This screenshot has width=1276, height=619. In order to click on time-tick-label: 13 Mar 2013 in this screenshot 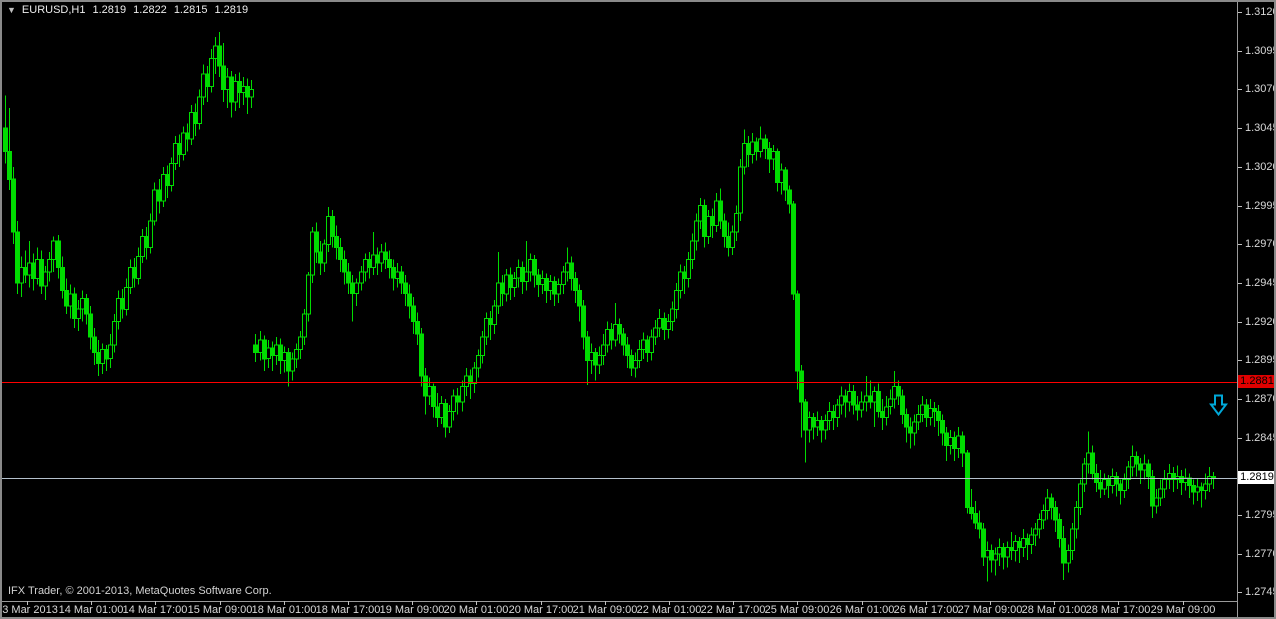, I will do `click(29, 610)`.